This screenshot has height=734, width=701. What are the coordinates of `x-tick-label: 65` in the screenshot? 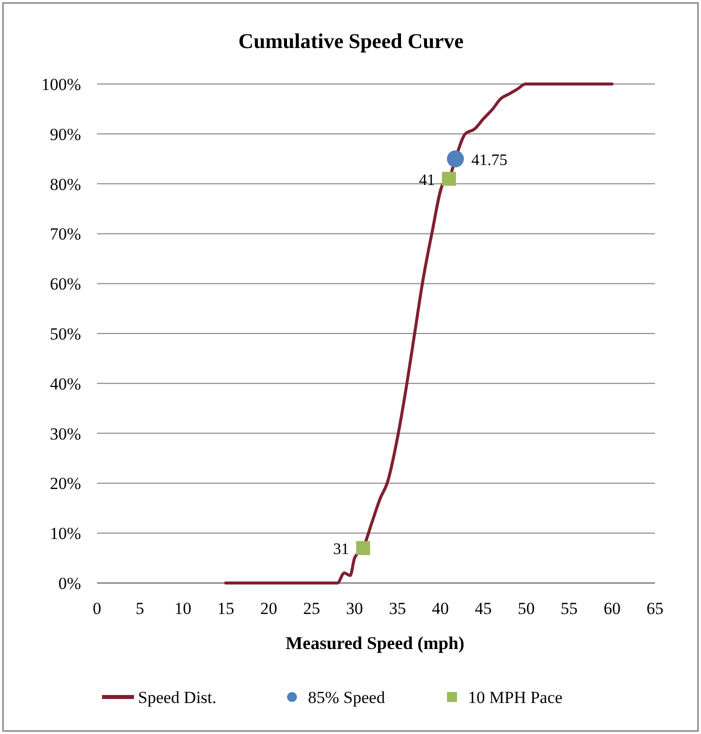 It's located at (655, 608).